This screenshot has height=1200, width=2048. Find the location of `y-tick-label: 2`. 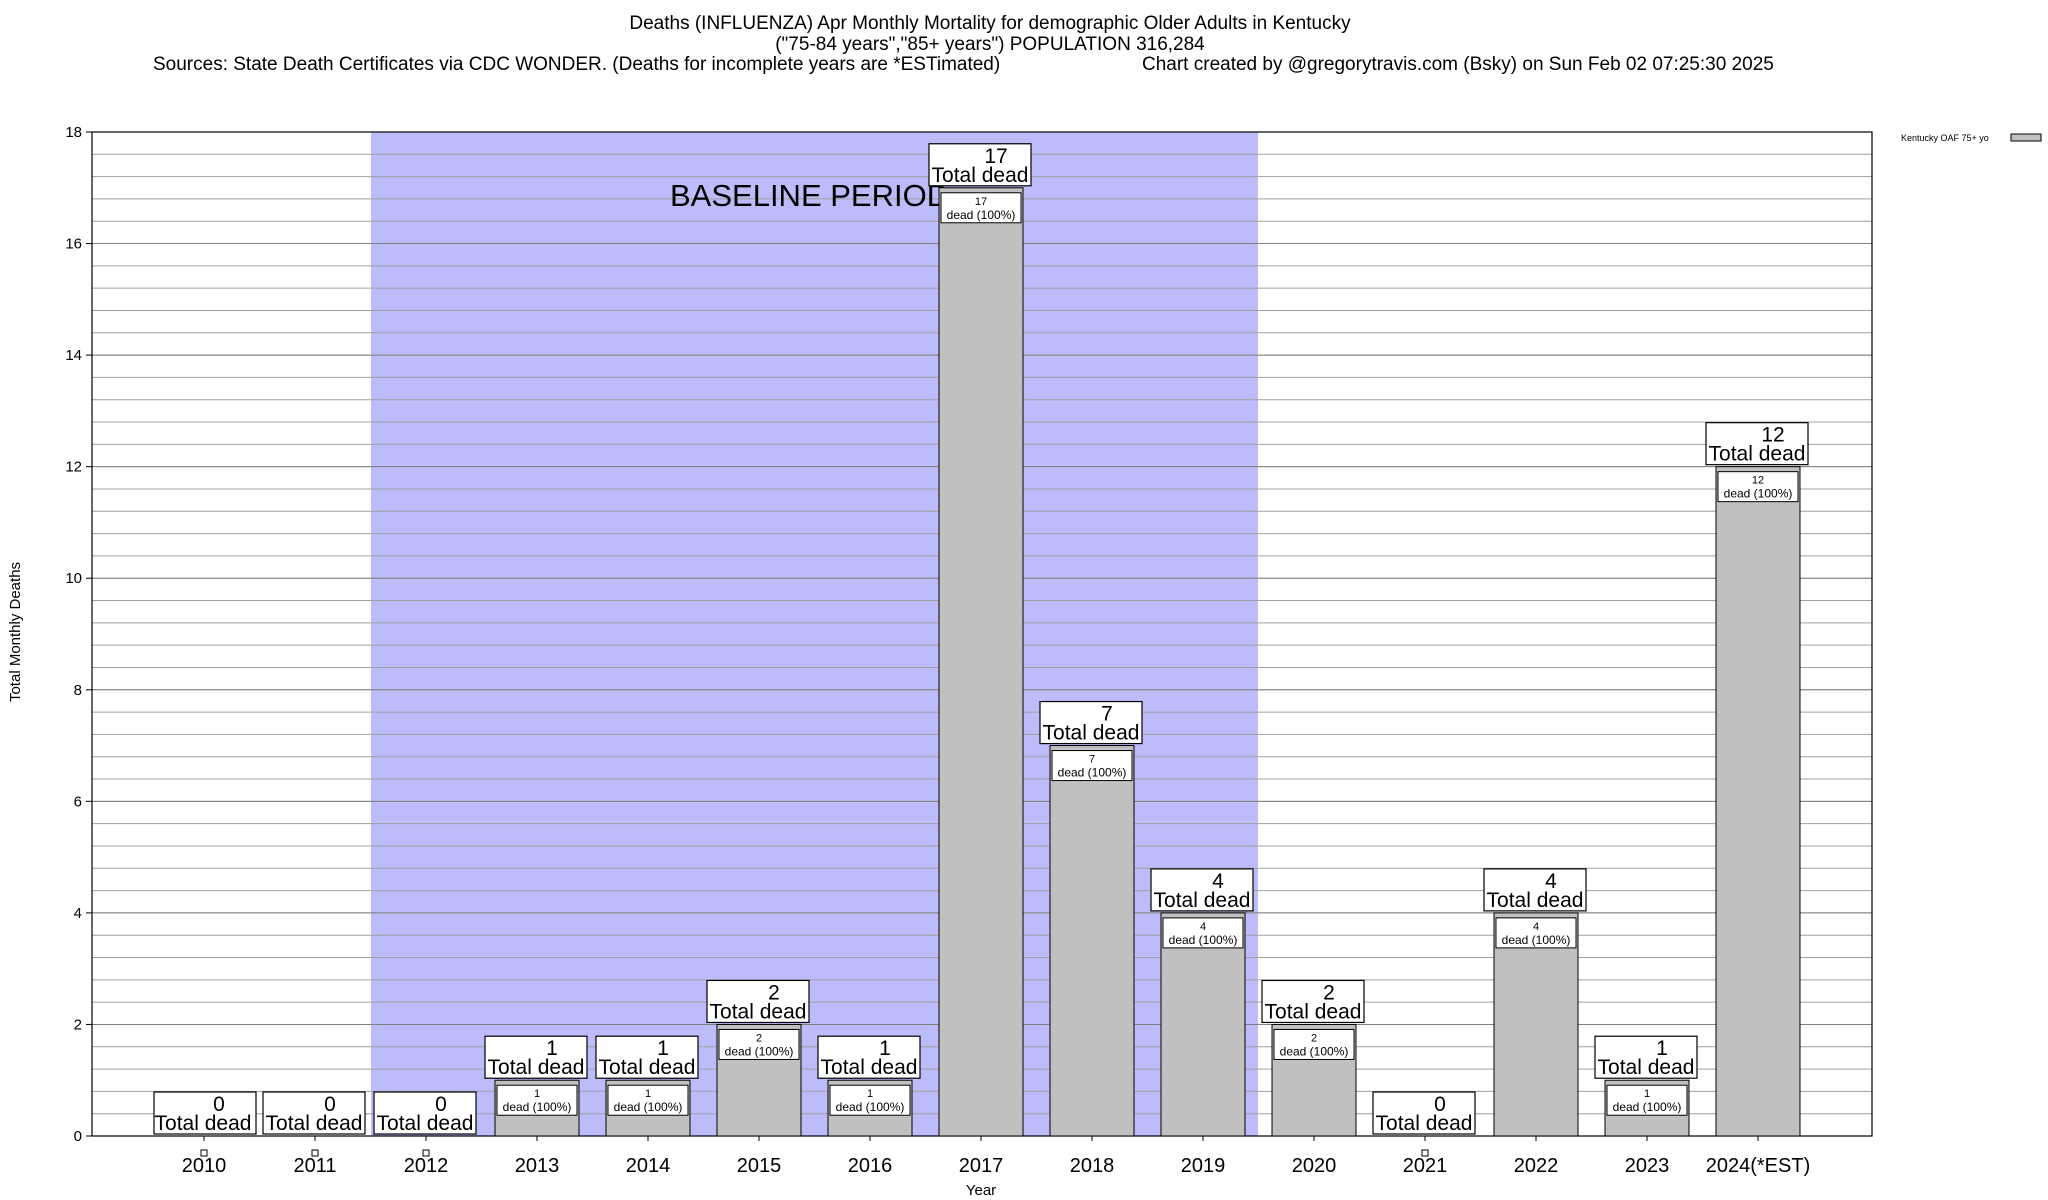

y-tick-label: 2 is located at coordinates (78, 1024).